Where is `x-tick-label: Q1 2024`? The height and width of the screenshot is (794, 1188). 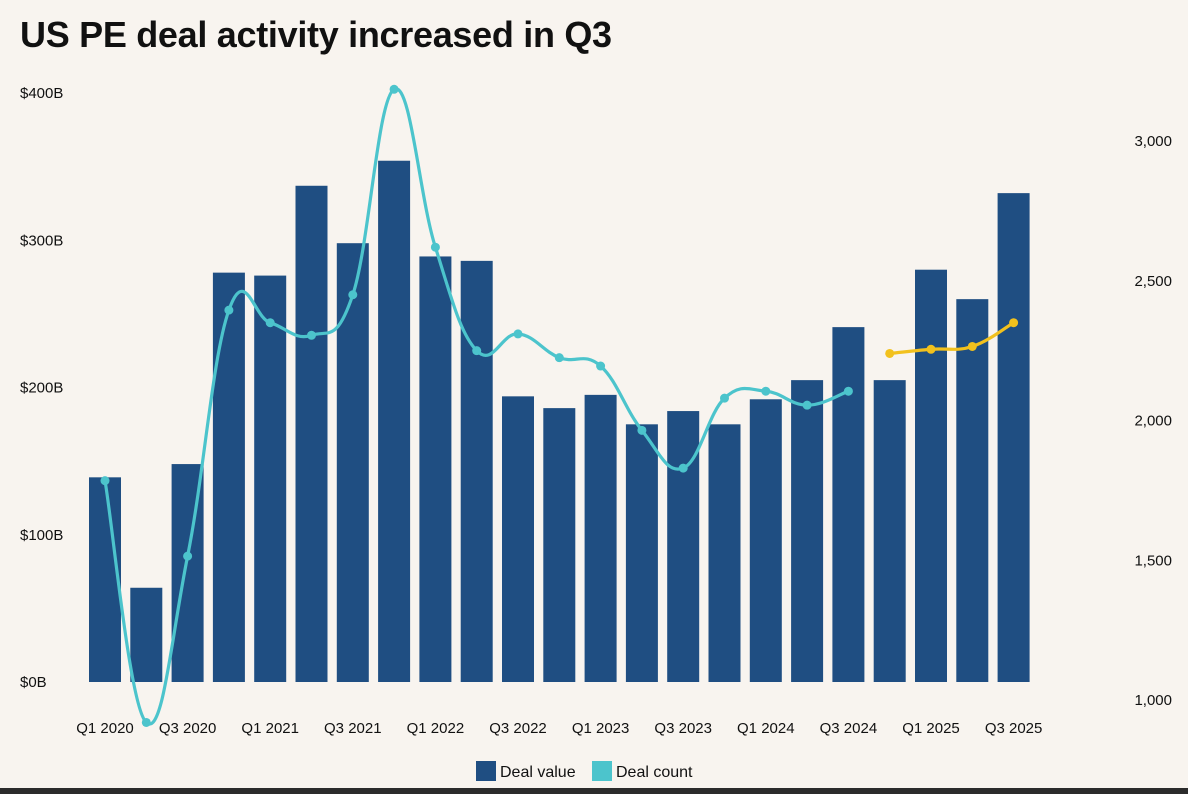 x-tick-label: Q1 2024 is located at coordinates (766, 728).